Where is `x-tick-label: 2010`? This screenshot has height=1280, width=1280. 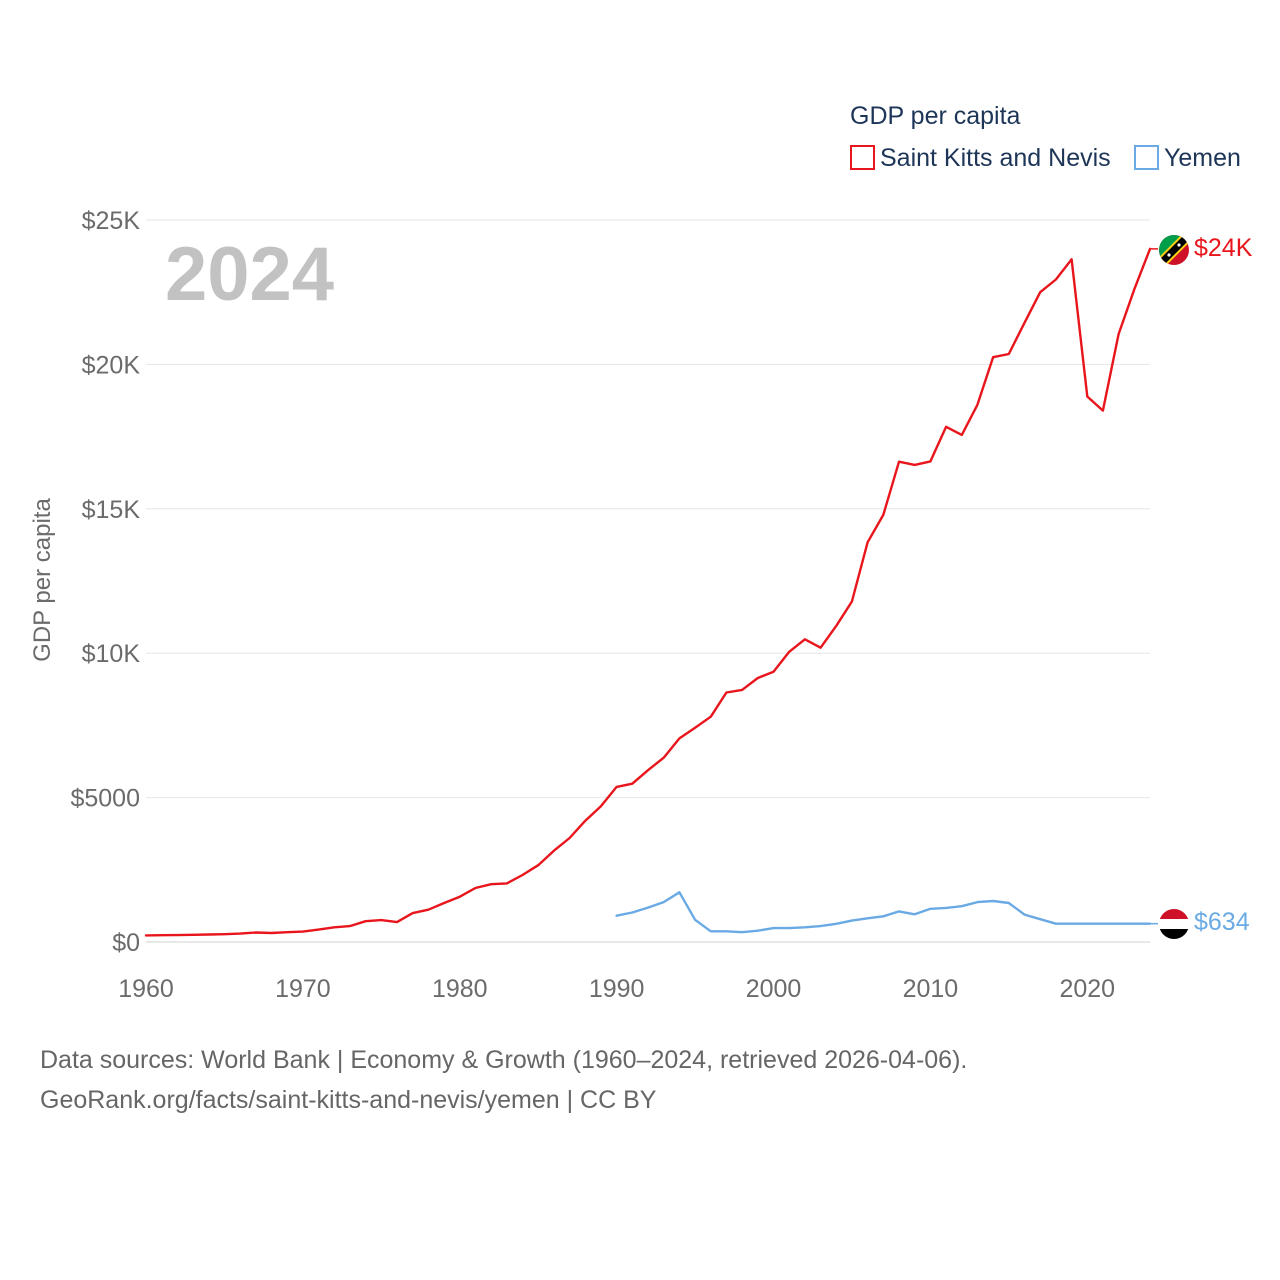 x-tick-label: 2010 is located at coordinates (931, 989).